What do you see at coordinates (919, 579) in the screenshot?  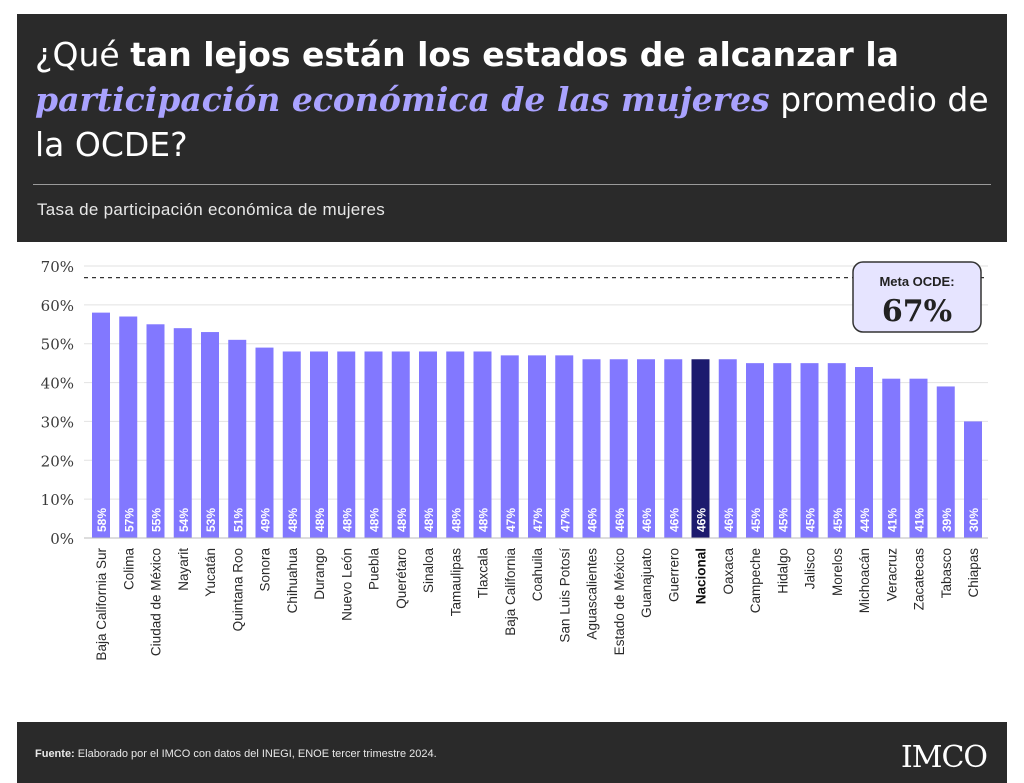 I see `x-tick-label: Zacatecas` at bounding box center [919, 579].